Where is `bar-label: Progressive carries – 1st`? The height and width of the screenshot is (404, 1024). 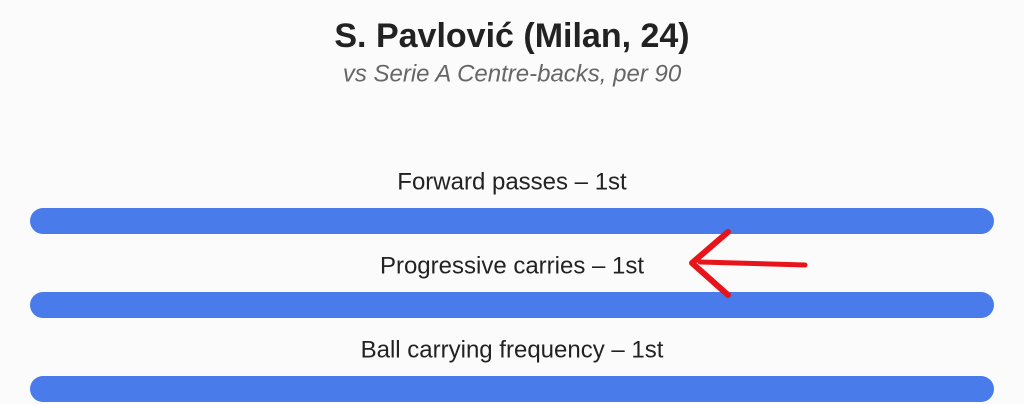
bar-label: Progressive carries – 1st is located at coordinates (512, 265).